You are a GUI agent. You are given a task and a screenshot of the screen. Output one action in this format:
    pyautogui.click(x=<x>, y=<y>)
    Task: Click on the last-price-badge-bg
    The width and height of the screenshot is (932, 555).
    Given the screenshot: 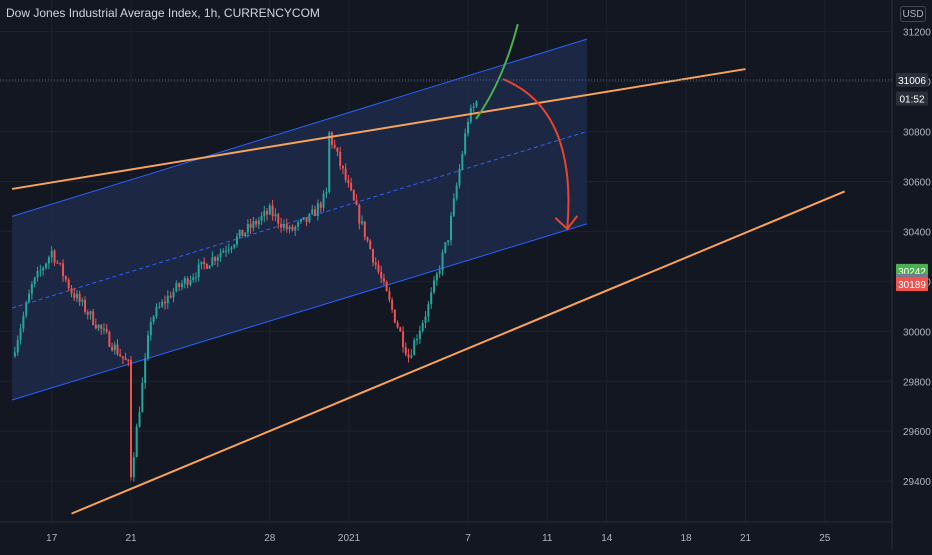 What is the action you would take?
    pyautogui.click(x=912, y=80)
    